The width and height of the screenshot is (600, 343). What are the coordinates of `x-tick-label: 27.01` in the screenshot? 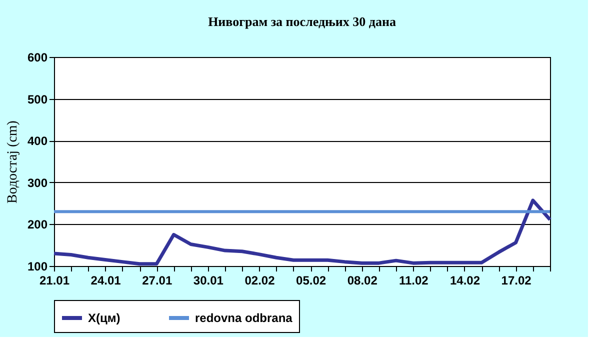 It's located at (157, 281).